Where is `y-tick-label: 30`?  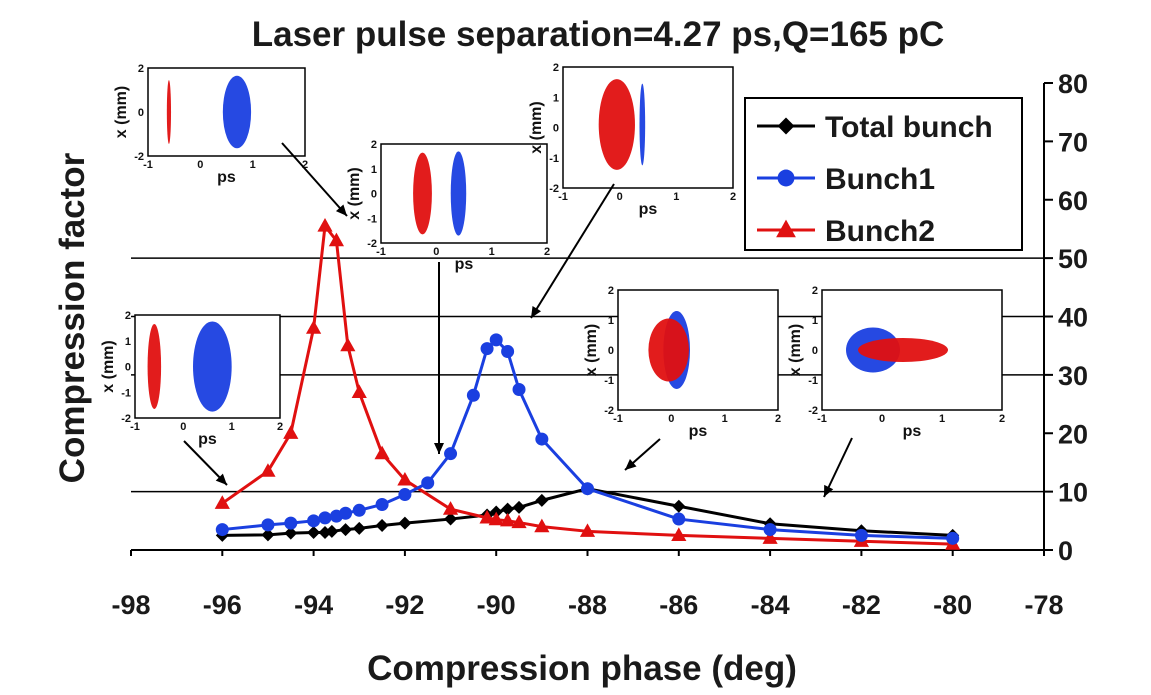
y-tick-label: 30 is located at coordinates (1073, 376).